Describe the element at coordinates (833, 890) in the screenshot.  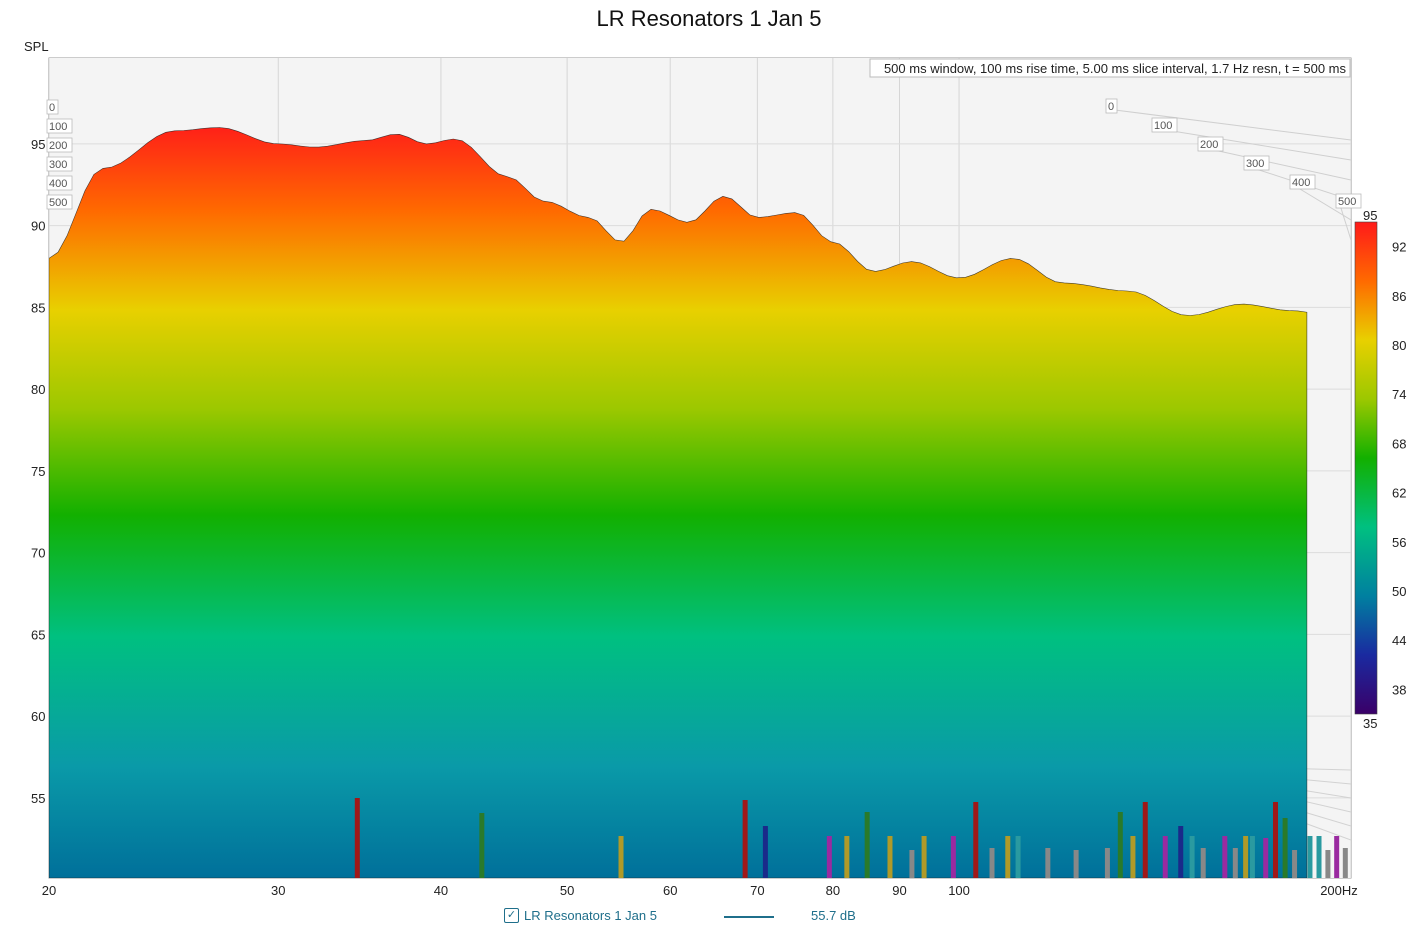
I see `x-tick-label: 80` at that location.